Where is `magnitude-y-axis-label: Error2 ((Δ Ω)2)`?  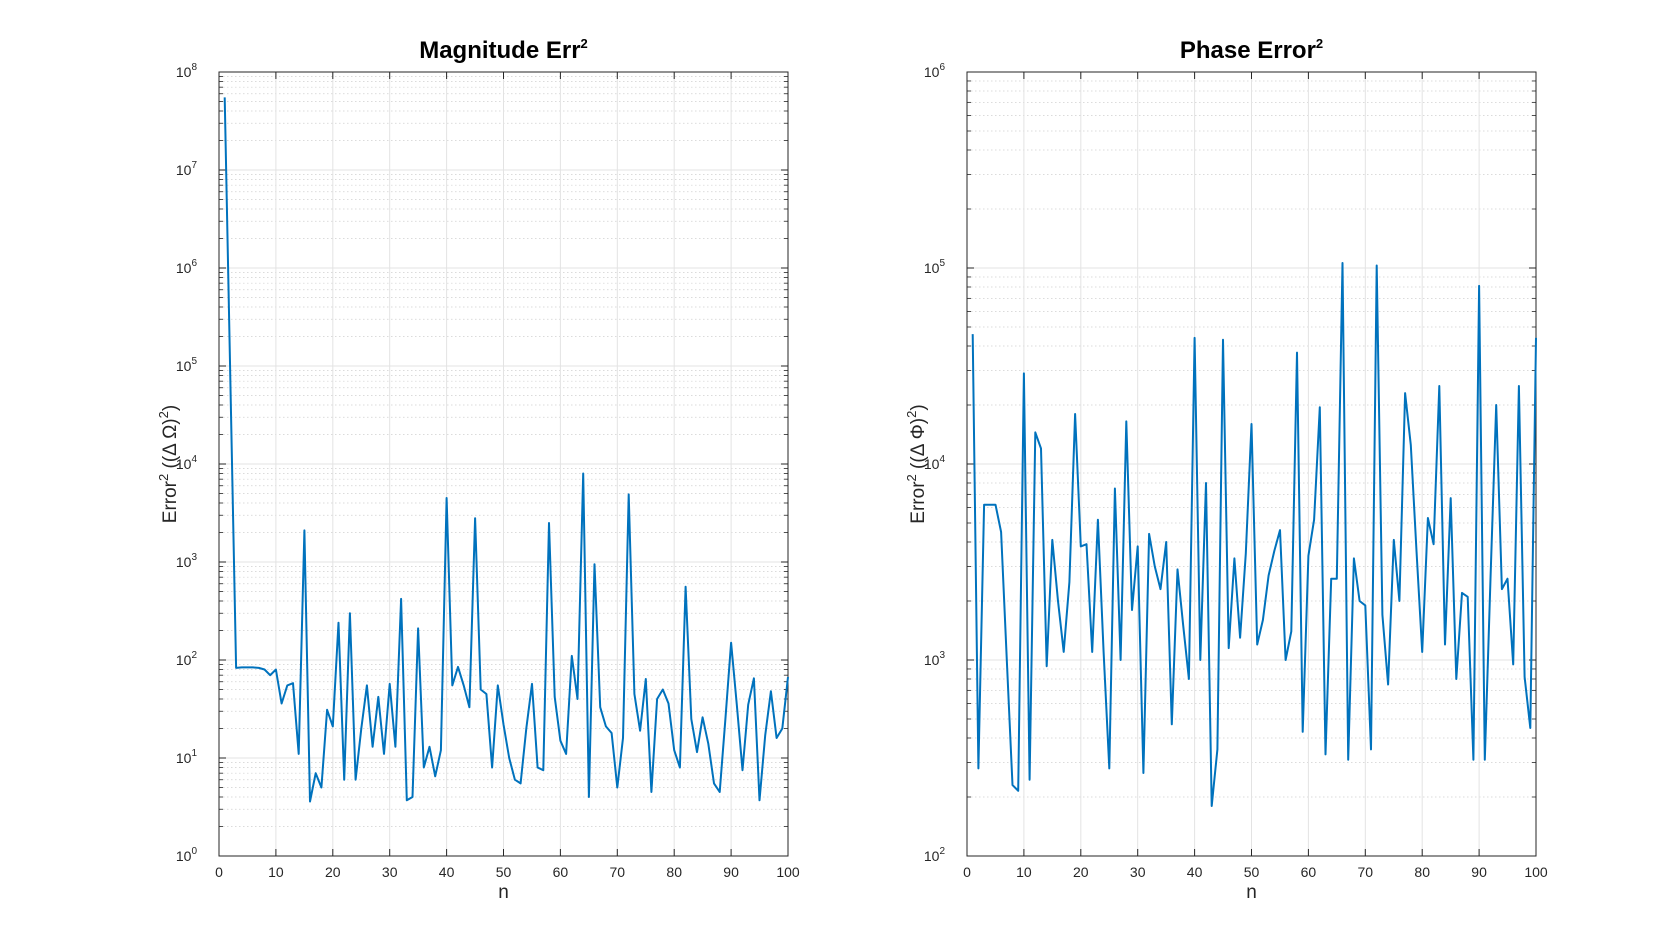
magnitude-y-axis-label: Error2 ((Δ Ω)2) is located at coordinates (168, 464).